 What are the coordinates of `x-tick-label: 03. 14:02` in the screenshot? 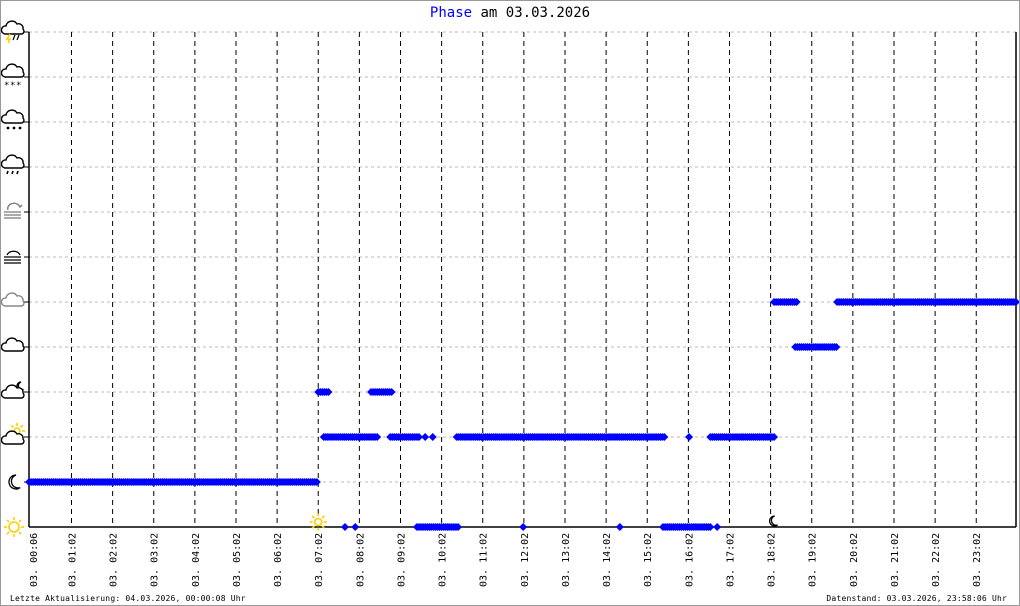 It's located at (607, 560).